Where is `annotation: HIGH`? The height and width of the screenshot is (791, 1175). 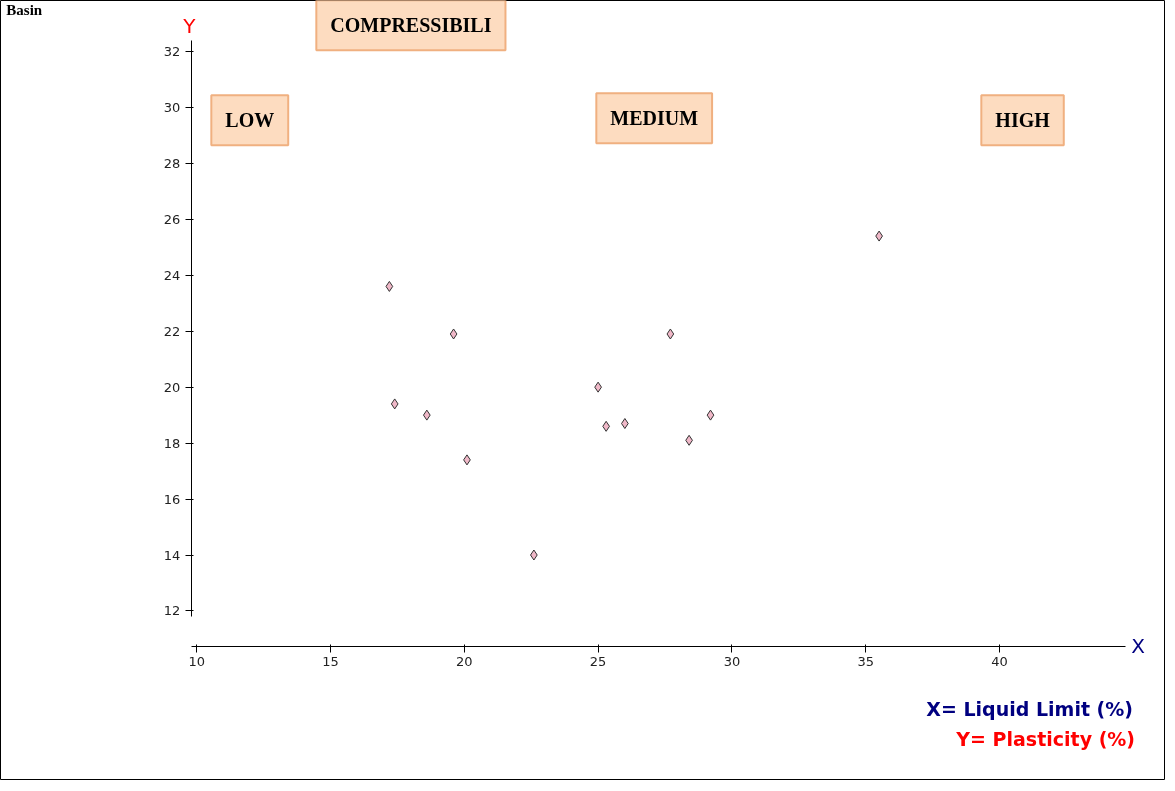 annotation: HIGH is located at coordinates (1023, 120).